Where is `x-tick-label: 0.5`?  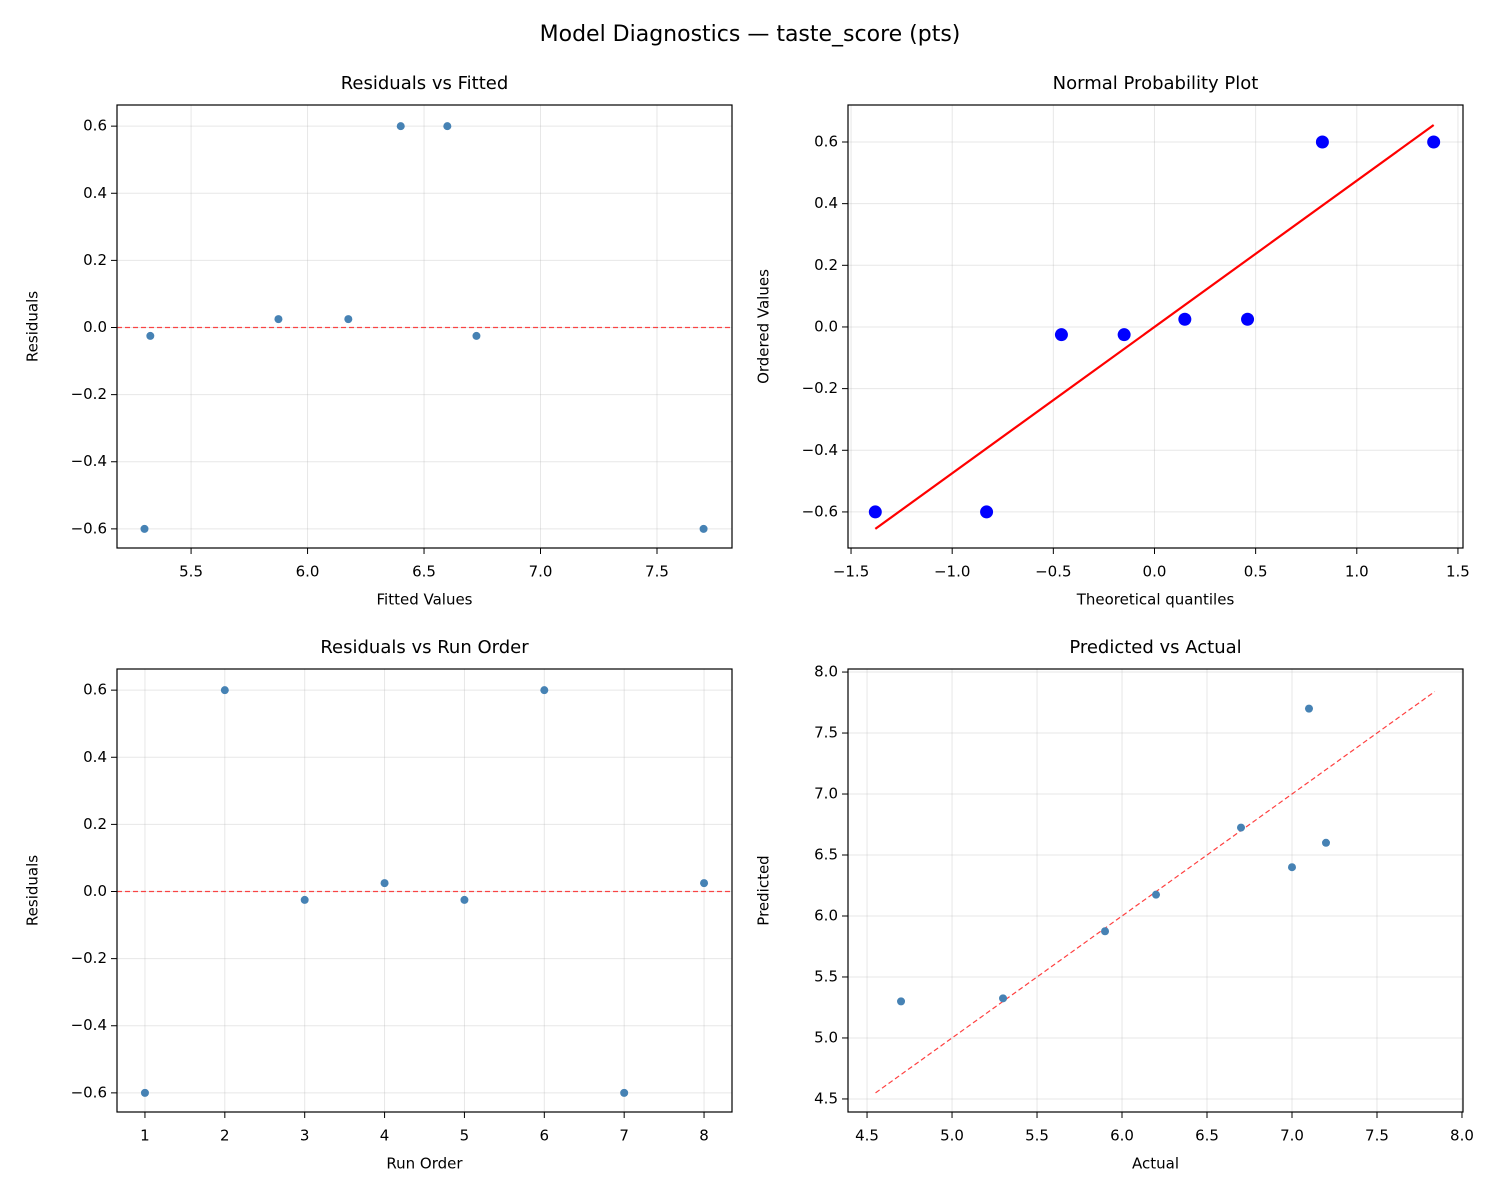 x-tick-label: 0.5 is located at coordinates (1256, 572).